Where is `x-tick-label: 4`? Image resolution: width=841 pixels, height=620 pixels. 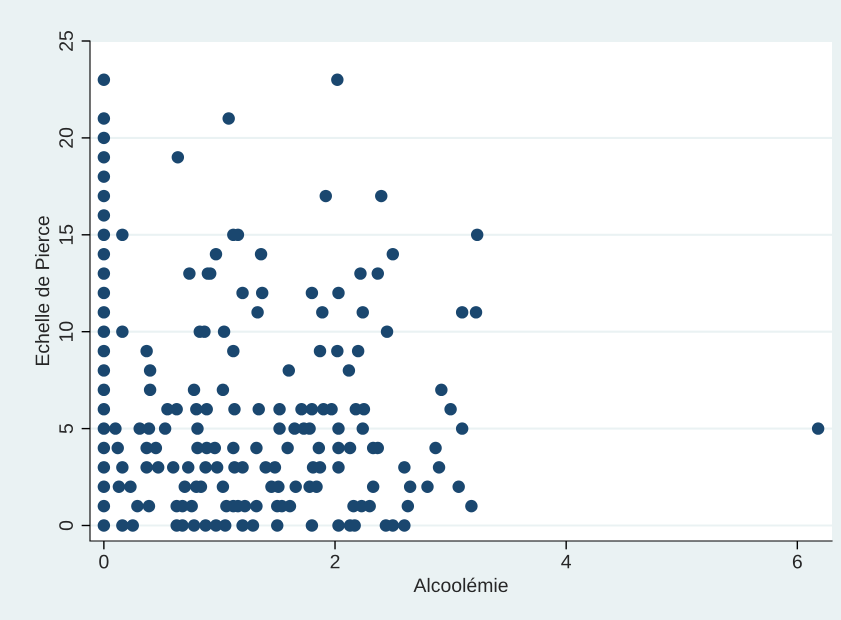 x-tick-label: 4 is located at coordinates (566, 561).